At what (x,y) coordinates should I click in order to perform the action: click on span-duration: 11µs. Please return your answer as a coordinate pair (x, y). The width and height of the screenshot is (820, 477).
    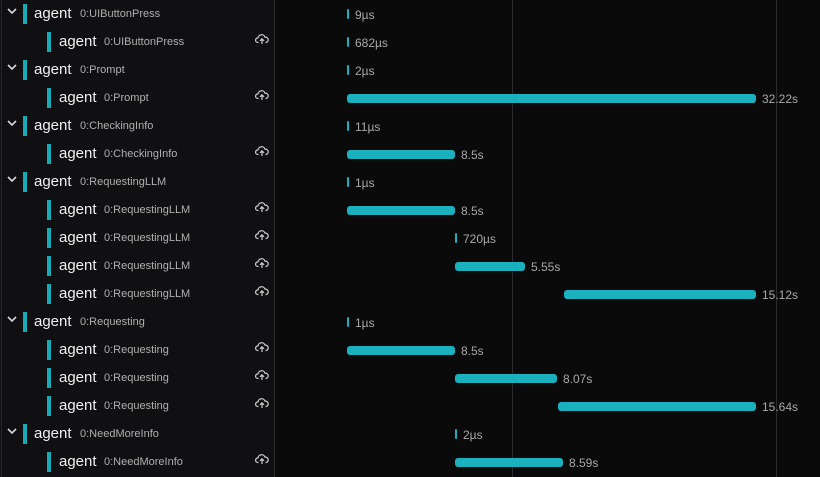
    Looking at the image, I should click on (368, 127).